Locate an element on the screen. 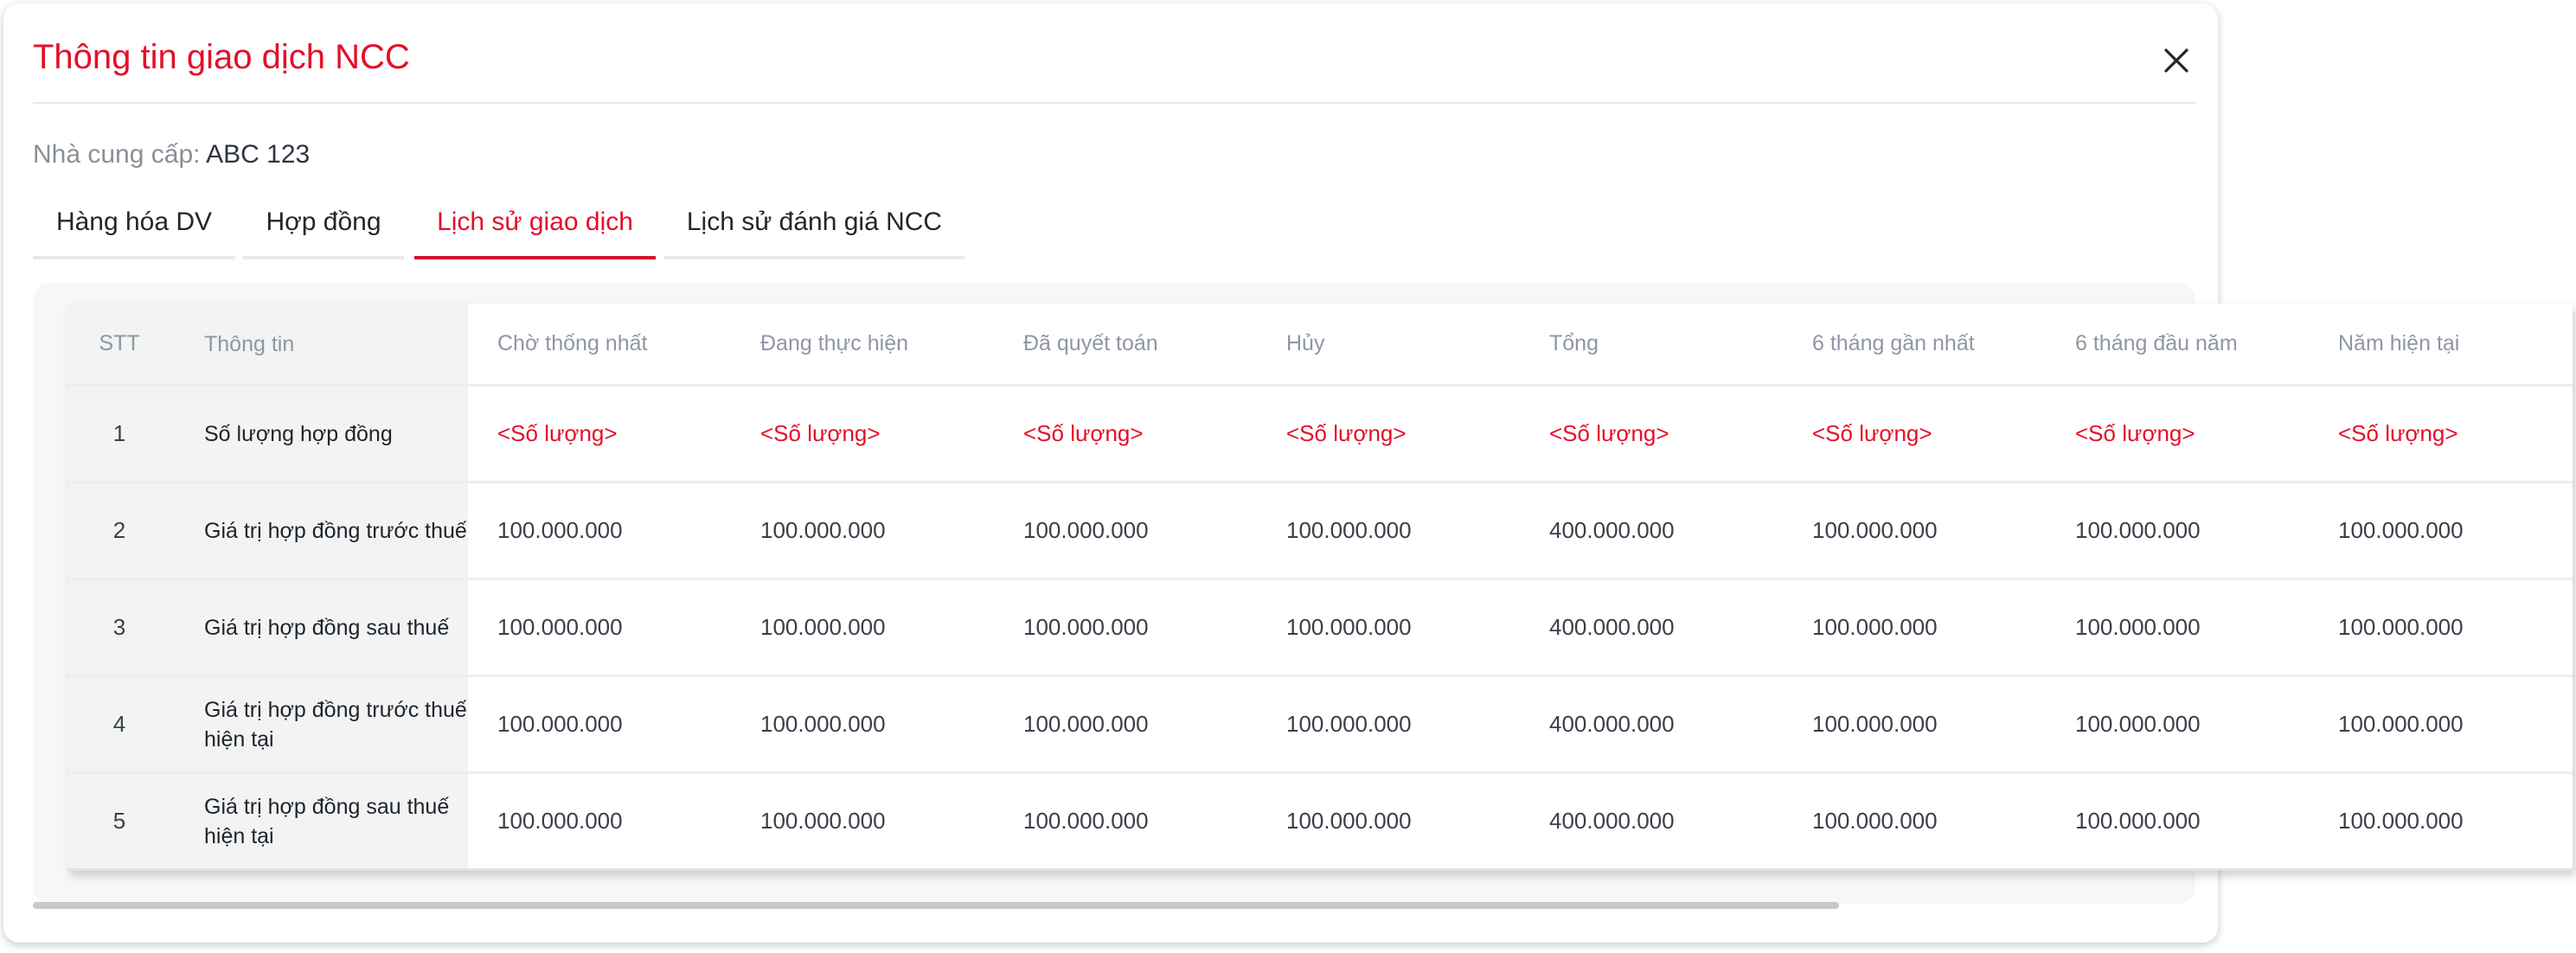 The image size is (2576, 953). column-header: 6 tháng gần nhất is located at coordinates (1894, 343).